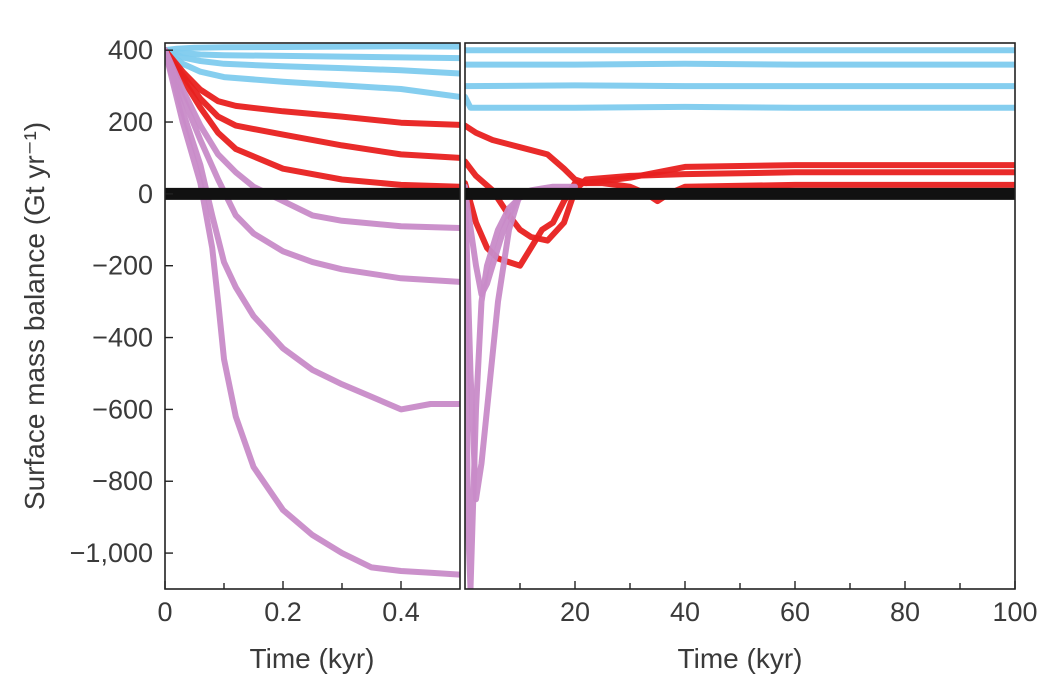 The image size is (1054, 690). Describe the element at coordinates (130, 50) in the screenshot. I see `y-tick-label: 400` at that location.